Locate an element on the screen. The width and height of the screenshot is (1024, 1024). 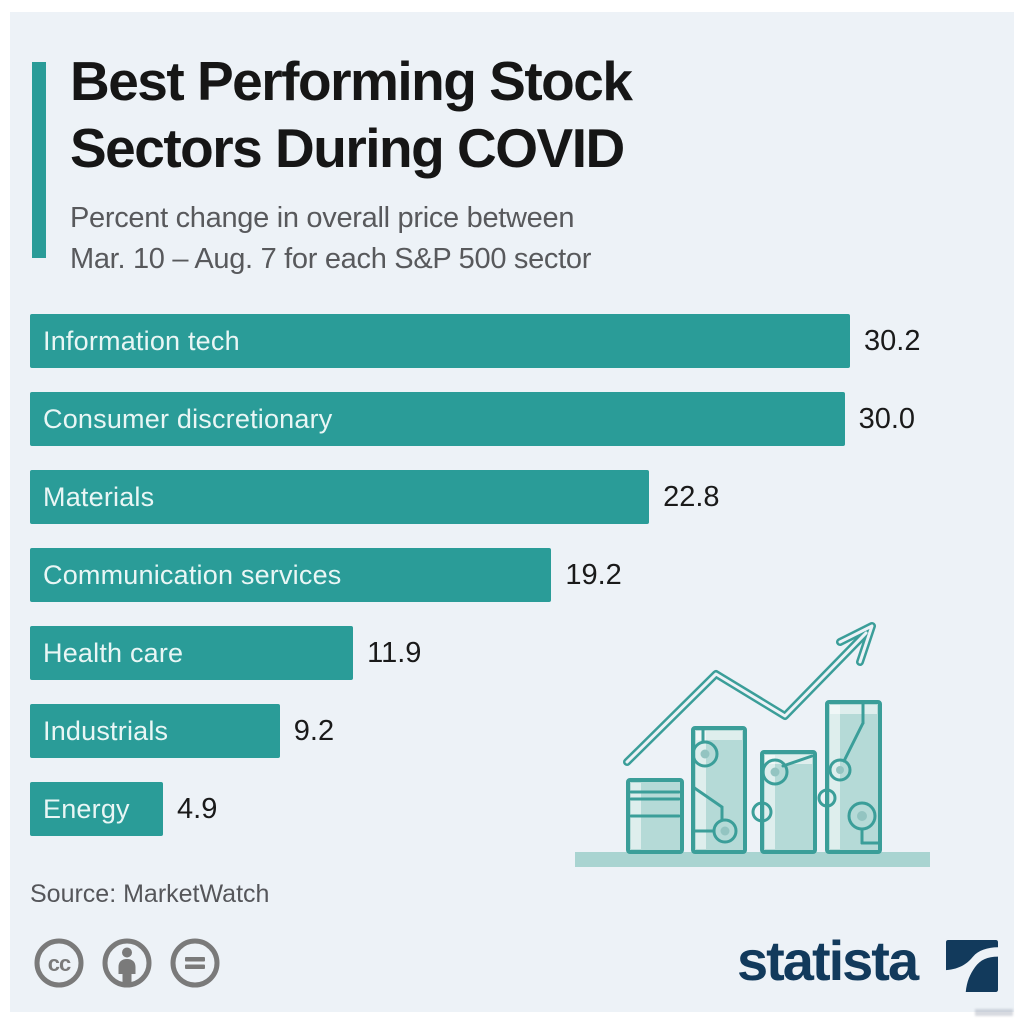
bar-value: 22.8 is located at coordinates (691, 496).